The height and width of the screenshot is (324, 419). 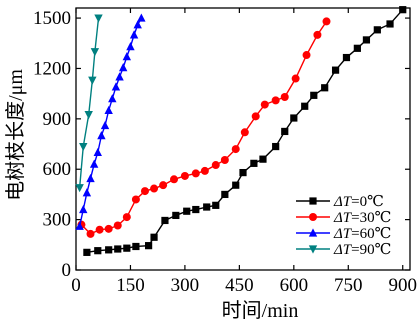 I want to click on x-tick-label: 300, so click(x=185, y=285).